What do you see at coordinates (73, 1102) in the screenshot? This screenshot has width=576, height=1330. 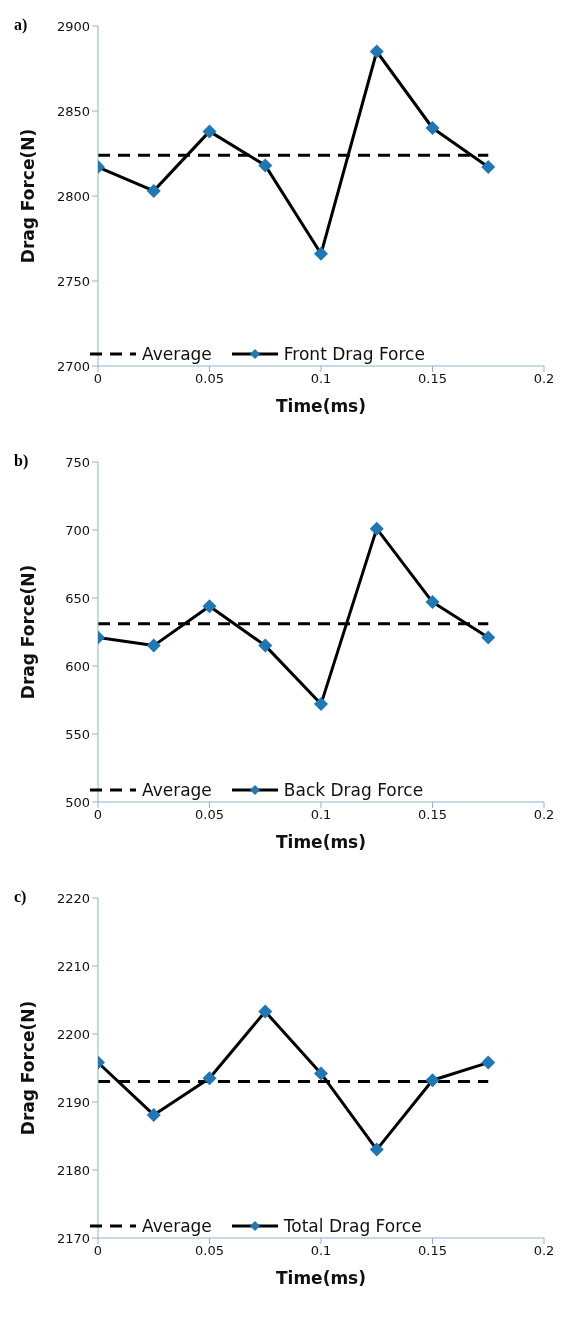 I see `y-tick-label: 2190` at bounding box center [73, 1102].